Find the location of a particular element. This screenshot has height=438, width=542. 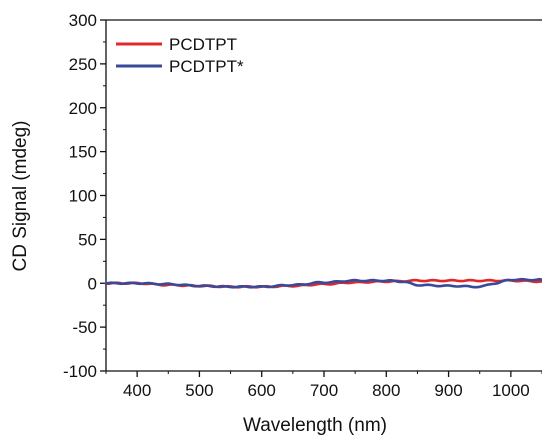

x-axis-ticks: 400 500 600 700 800 900 1000 is located at coordinates (323, 385).